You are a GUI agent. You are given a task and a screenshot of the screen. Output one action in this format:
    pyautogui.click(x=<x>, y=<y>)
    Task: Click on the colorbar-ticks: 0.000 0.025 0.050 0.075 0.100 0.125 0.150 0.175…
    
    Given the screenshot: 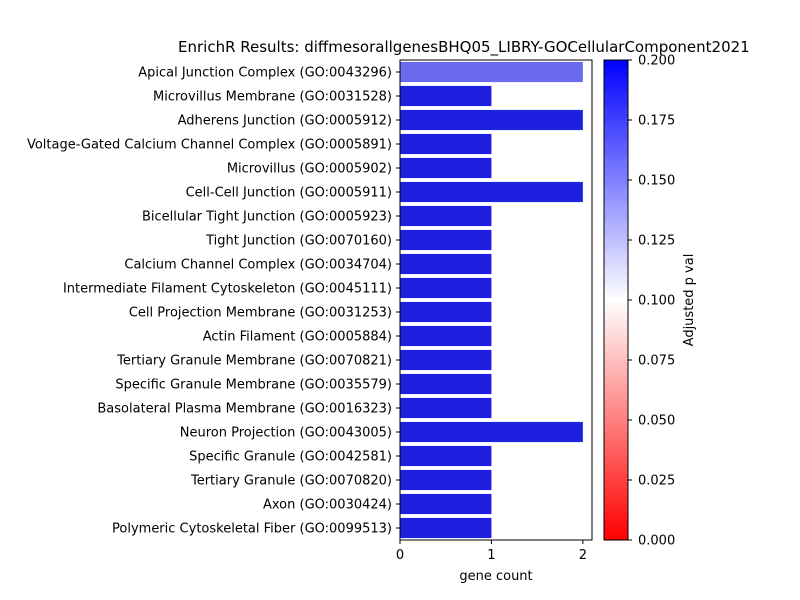 What is the action you would take?
    pyautogui.click(x=651, y=301)
    